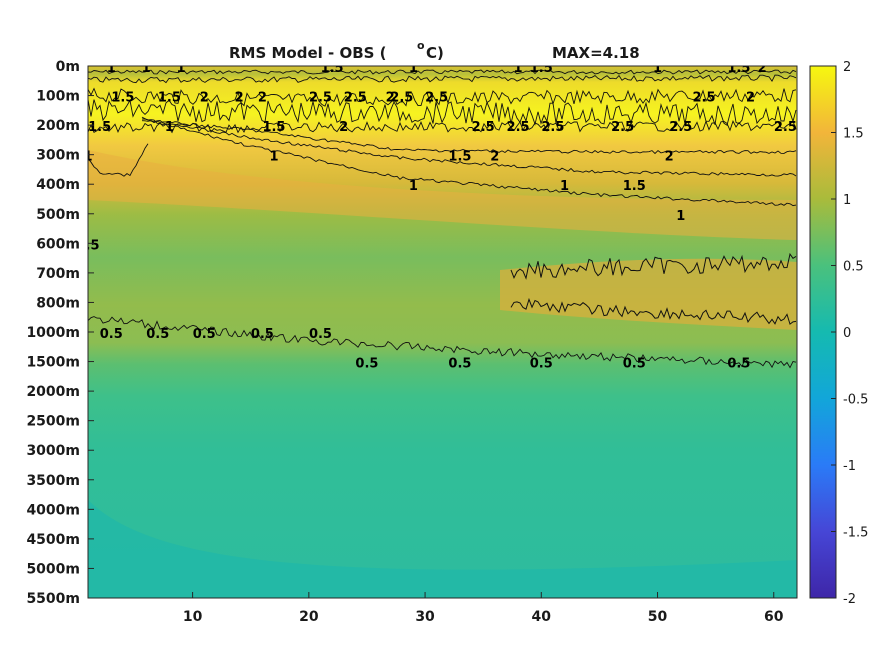 The image size is (884, 663). What do you see at coordinates (442, 549) in the screenshot?
I see `deep-bottom-water` at bounding box center [442, 549].